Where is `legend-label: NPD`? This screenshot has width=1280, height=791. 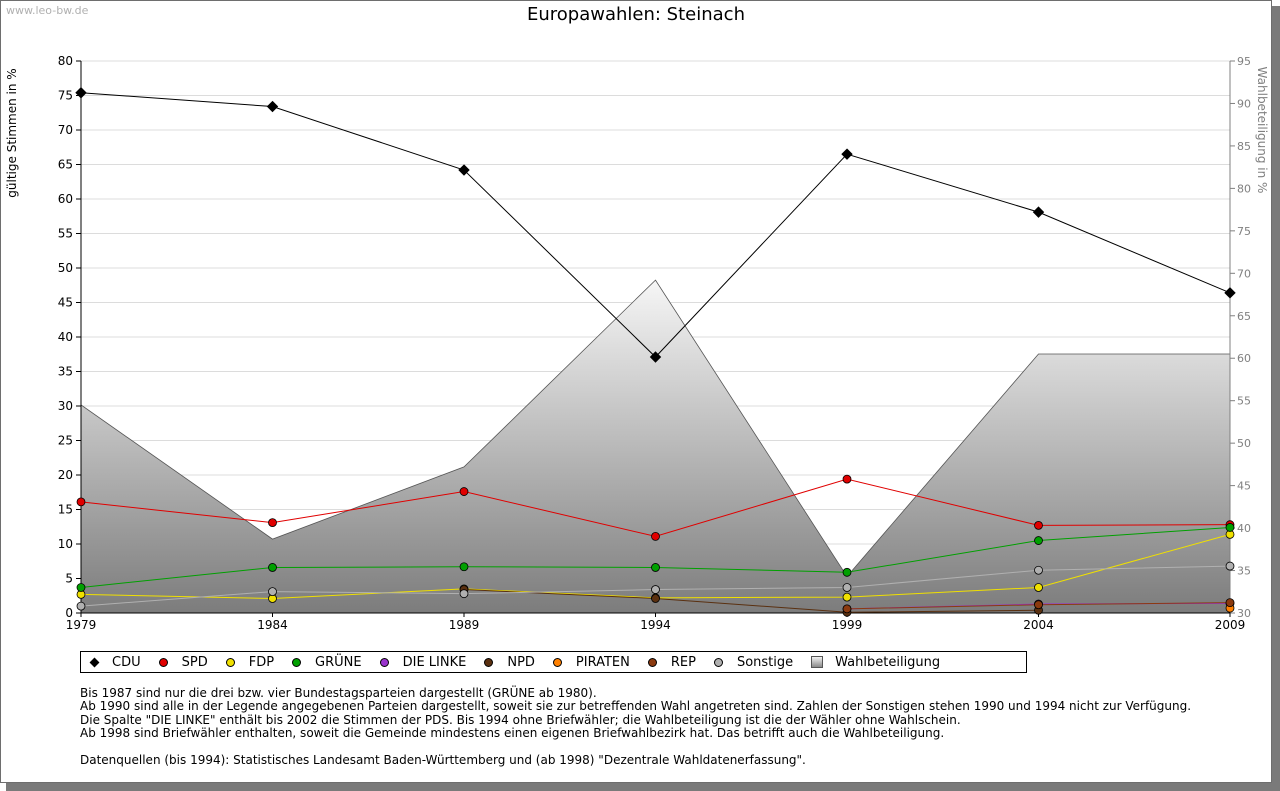 legend-label: NPD is located at coordinates (521, 662).